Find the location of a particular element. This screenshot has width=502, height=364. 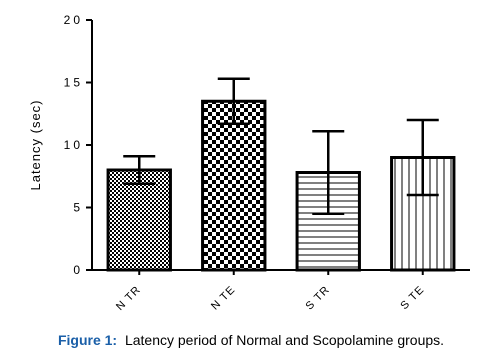

caption-label: Figure 1: is located at coordinates (87, 340).